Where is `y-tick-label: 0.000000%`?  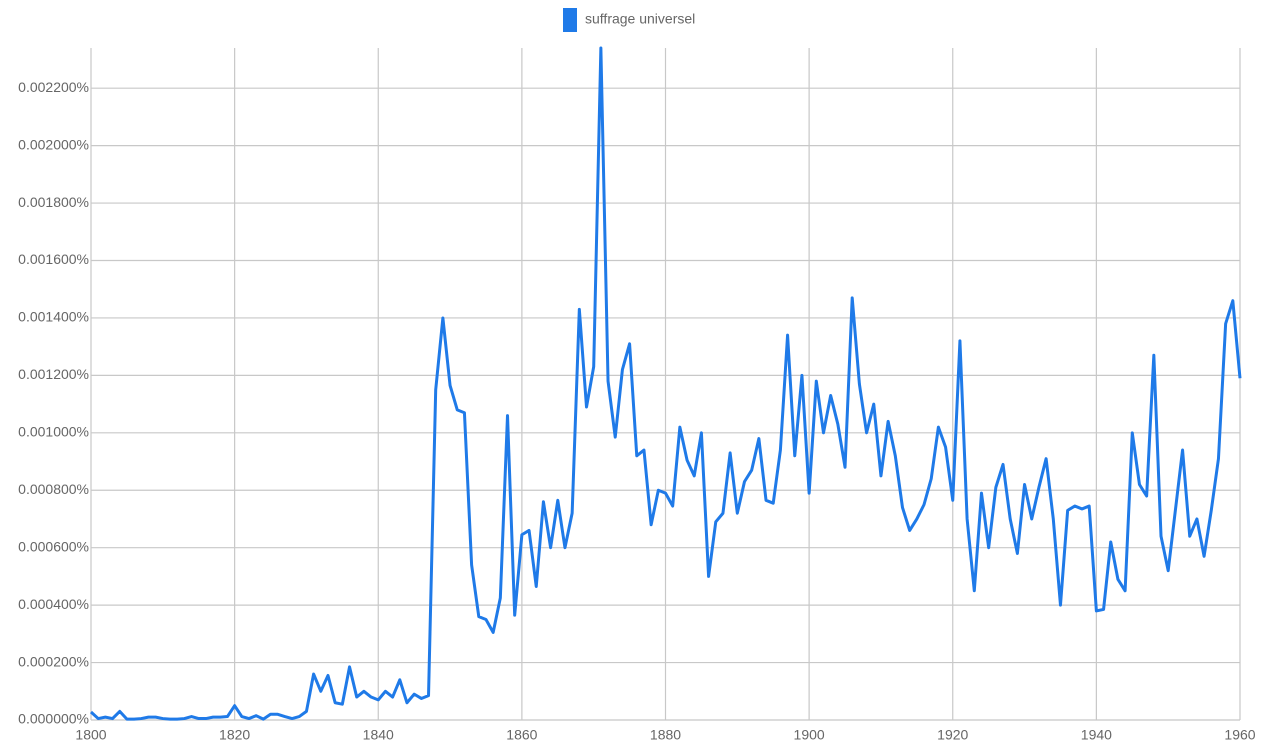 y-tick-label: 0.000000% is located at coordinates (53, 719).